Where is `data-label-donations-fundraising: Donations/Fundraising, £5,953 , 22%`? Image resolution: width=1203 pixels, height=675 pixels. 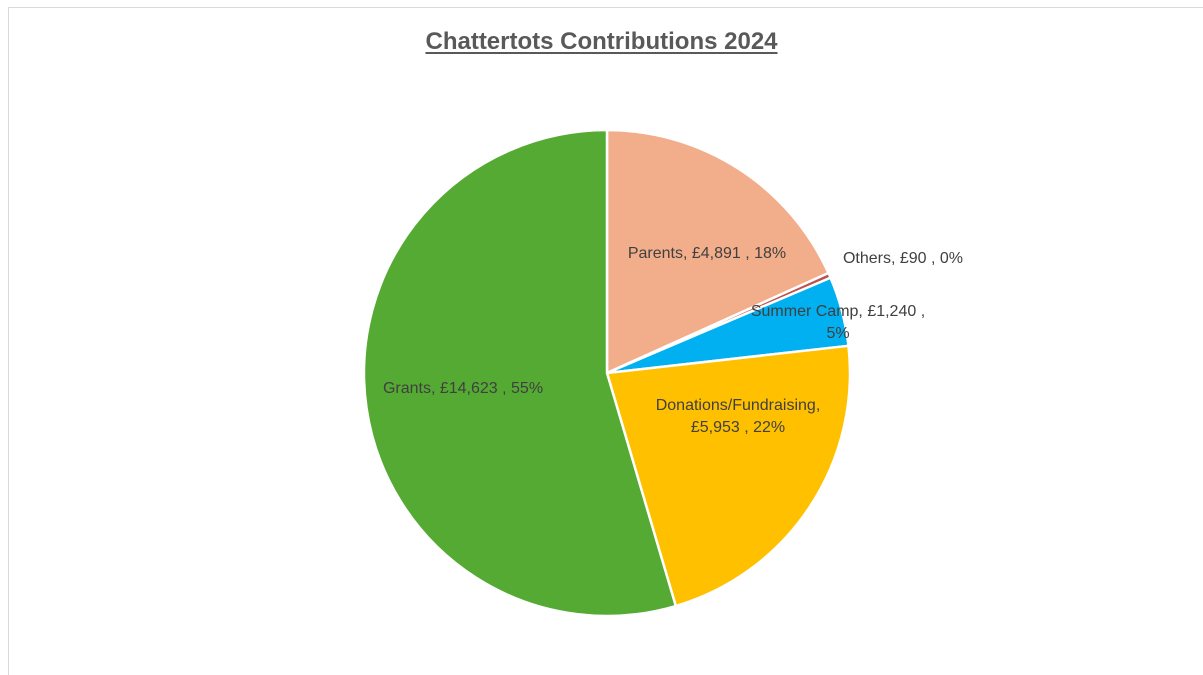
data-label-donations-fundraising: Donations/Fundraising, £5,953 , 22% is located at coordinates (738, 416).